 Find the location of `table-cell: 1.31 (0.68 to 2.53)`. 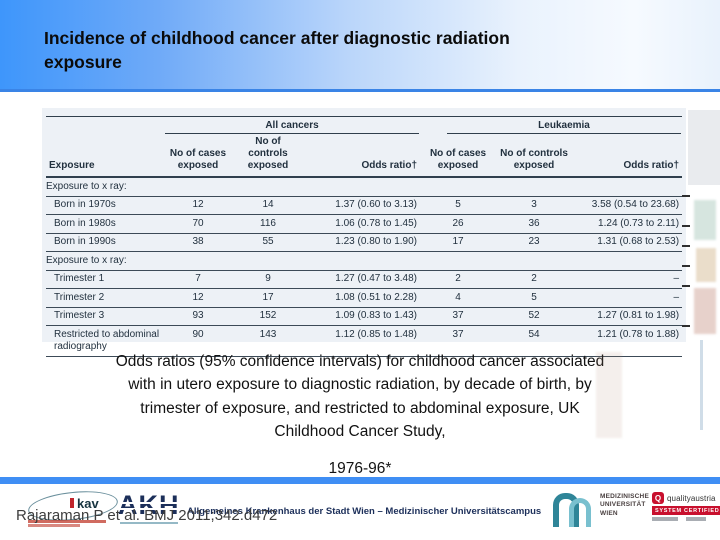

table-cell: 1.31 (0.68 to 2.53) is located at coordinates (627, 242).